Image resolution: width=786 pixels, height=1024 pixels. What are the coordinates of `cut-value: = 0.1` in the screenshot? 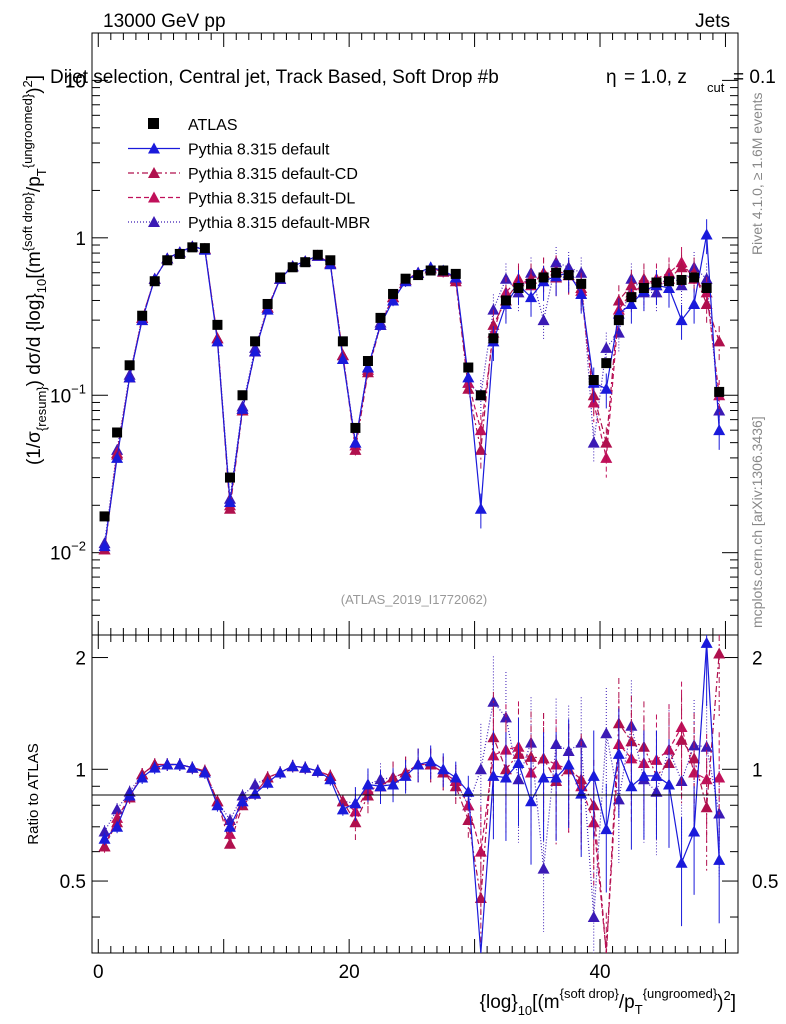 It's located at (754, 77).